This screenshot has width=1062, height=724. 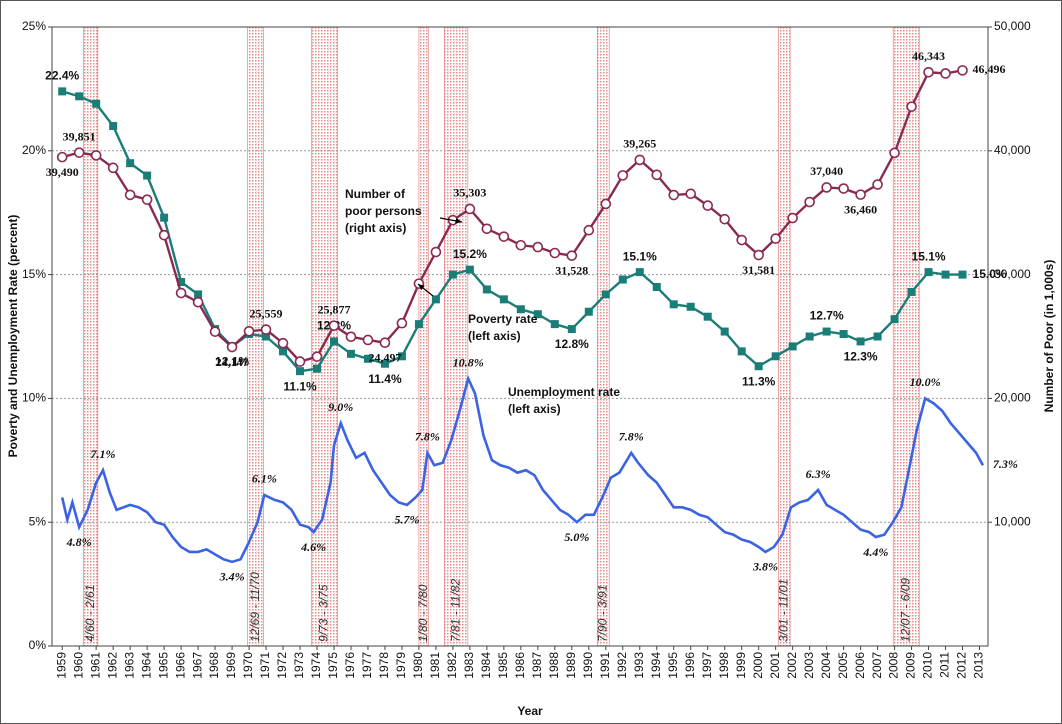 I want to click on value-label: 10.8%, so click(x=468, y=362).